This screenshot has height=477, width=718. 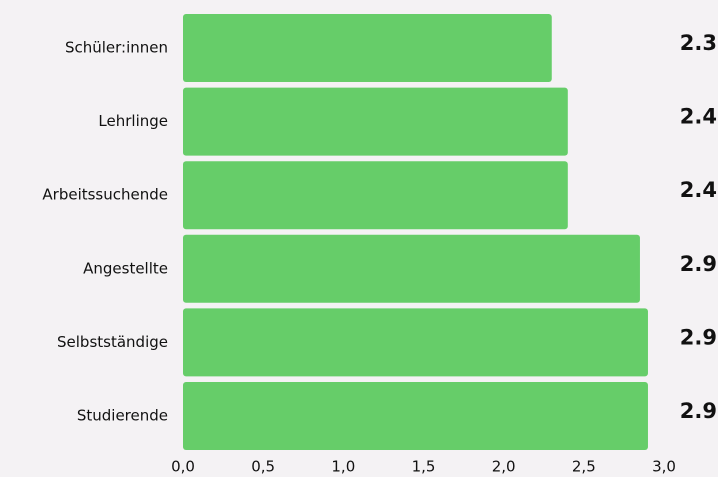 What do you see at coordinates (263, 467) in the screenshot?
I see `x-tick-label: 0,5` at bounding box center [263, 467].